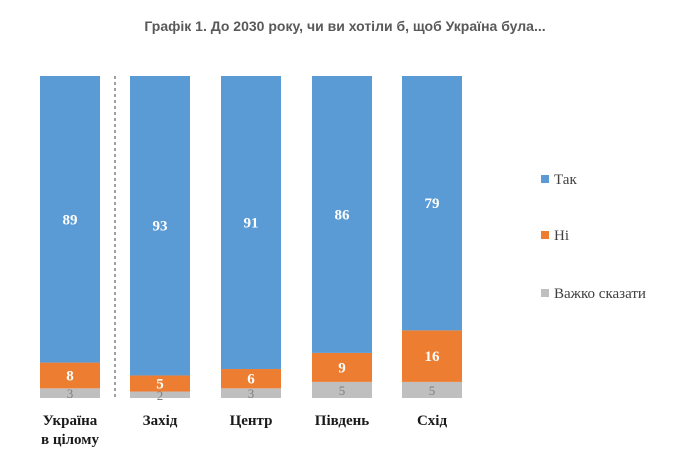  Describe the element at coordinates (244, 430) in the screenshot. I see `category-labels-layer: Україна в цілому Захід Центр Південь Схід` at that location.